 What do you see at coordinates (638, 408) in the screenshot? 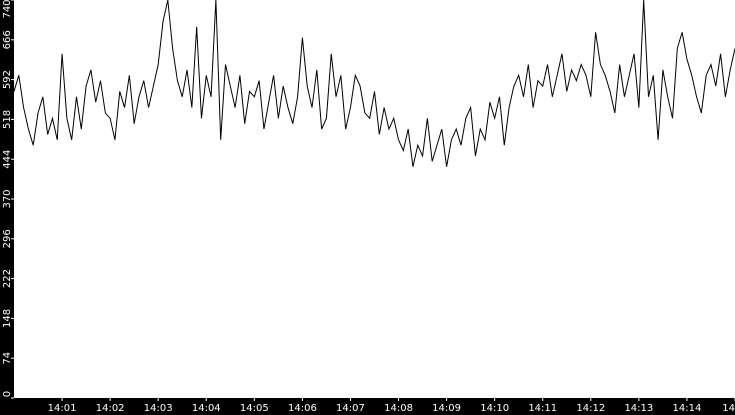
I see `x-tick-label: 14:13` at bounding box center [638, 408].